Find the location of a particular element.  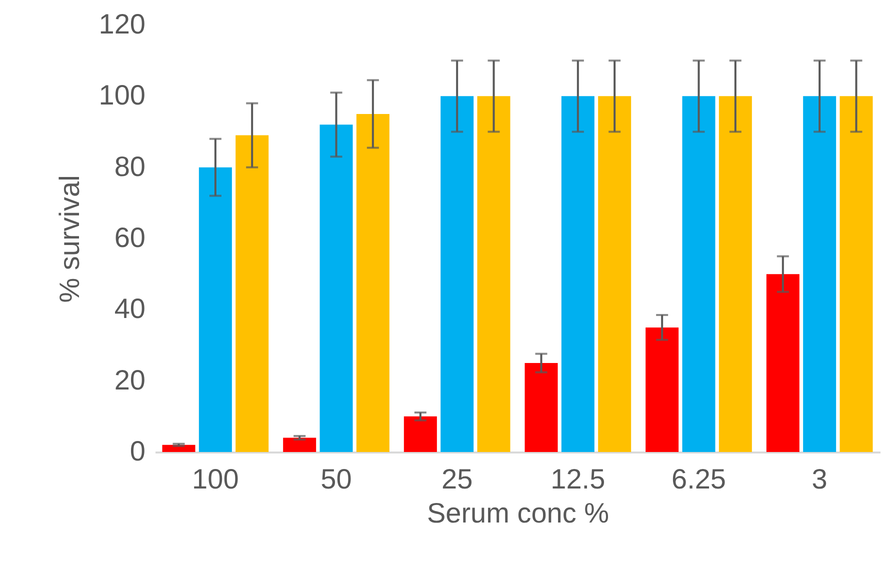

y-tick-label: 20 is located at coordinates (130, 380).